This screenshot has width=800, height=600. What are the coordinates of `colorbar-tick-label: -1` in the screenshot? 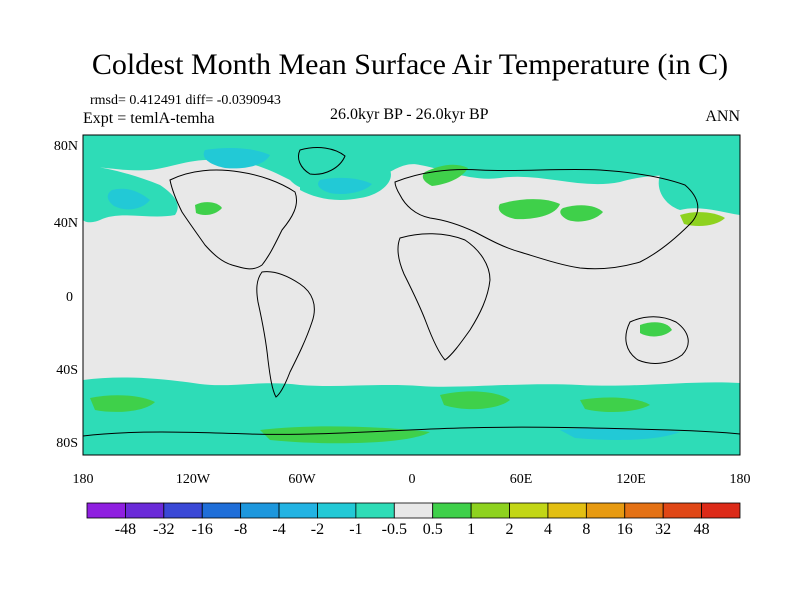 It's located at (355, 529).